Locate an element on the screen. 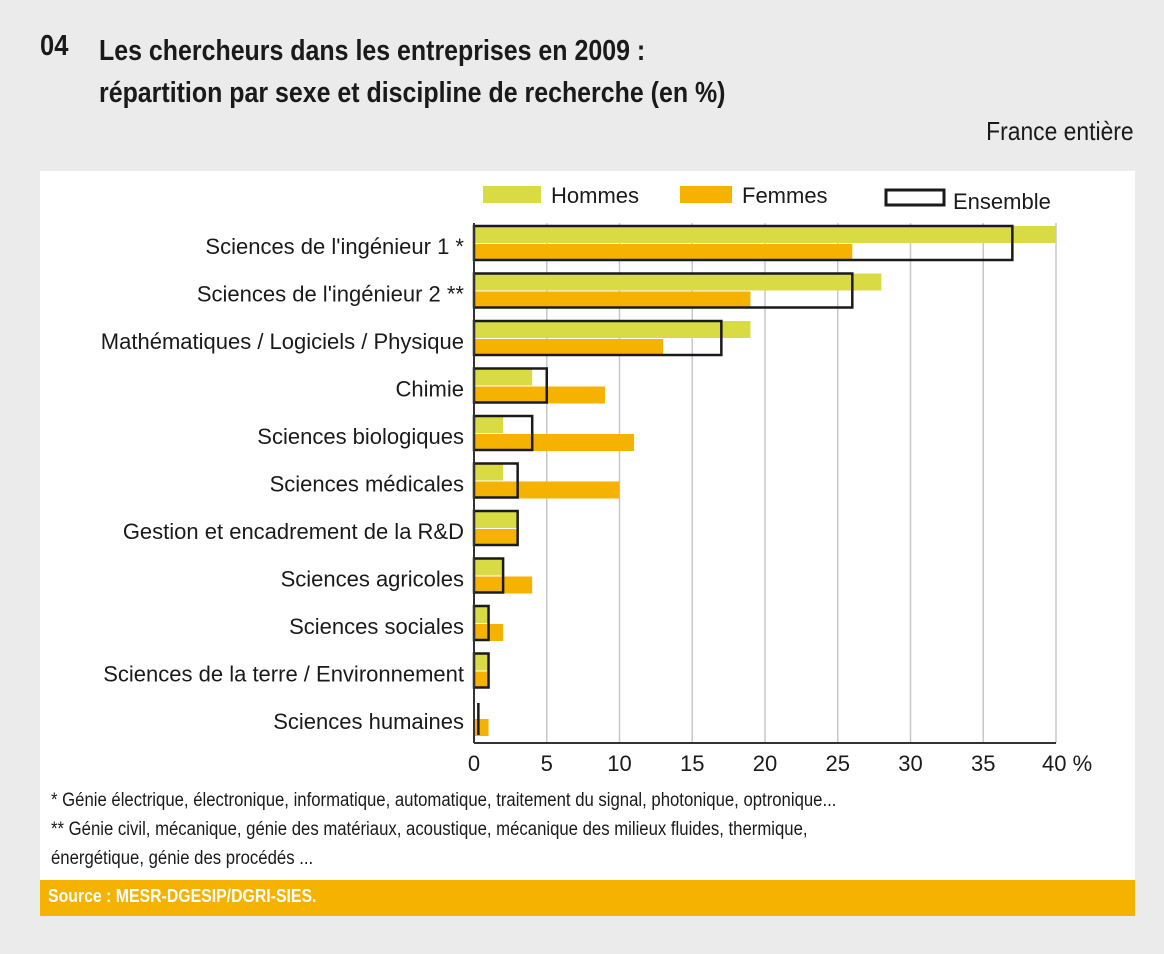 This screenshot has height=954, width=1164. x-tick-label: 20 is located at coordinates (765, 763).